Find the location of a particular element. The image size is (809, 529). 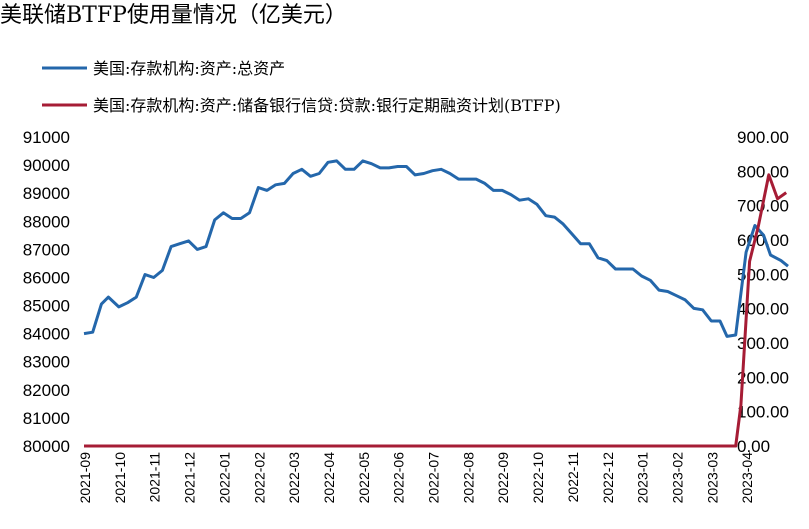

x-tick-label: 2021-12 is located at coordinates (190, 478).